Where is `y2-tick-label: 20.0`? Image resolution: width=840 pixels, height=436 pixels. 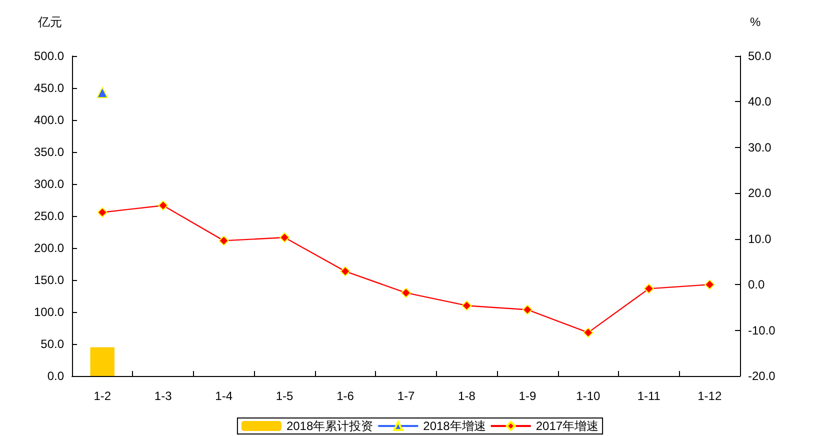 y2-tick-label: 20.0 is located at coordinates (760, 193).